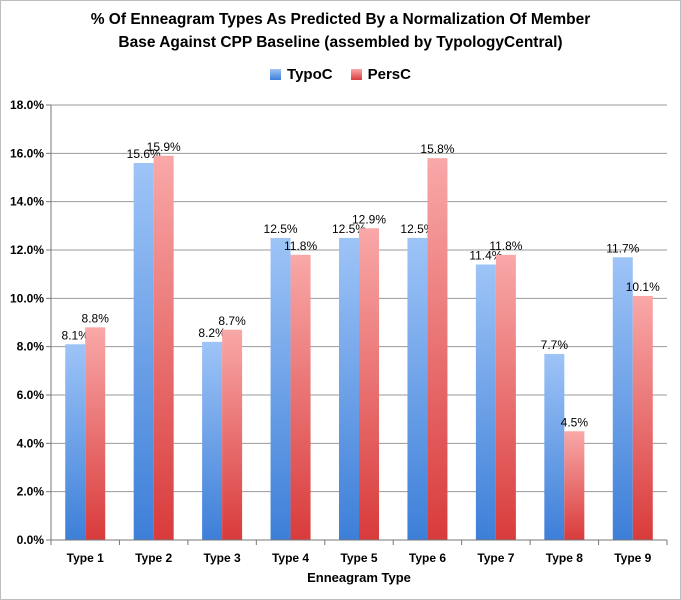 This screenshot has width=681, height=600. What do you see at coordinates (358, 558) in the screenshot?
I see `x-tick-label: Type 5` at bounding box center [358, 558].